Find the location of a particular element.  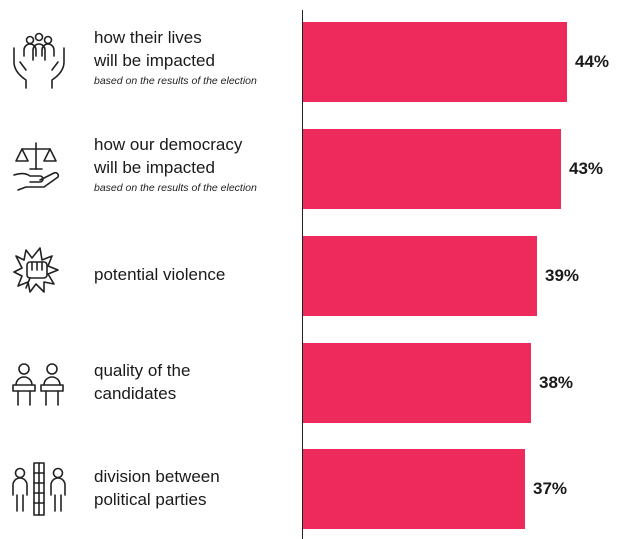

value-label: 44% is located at coordinates (592, 61).